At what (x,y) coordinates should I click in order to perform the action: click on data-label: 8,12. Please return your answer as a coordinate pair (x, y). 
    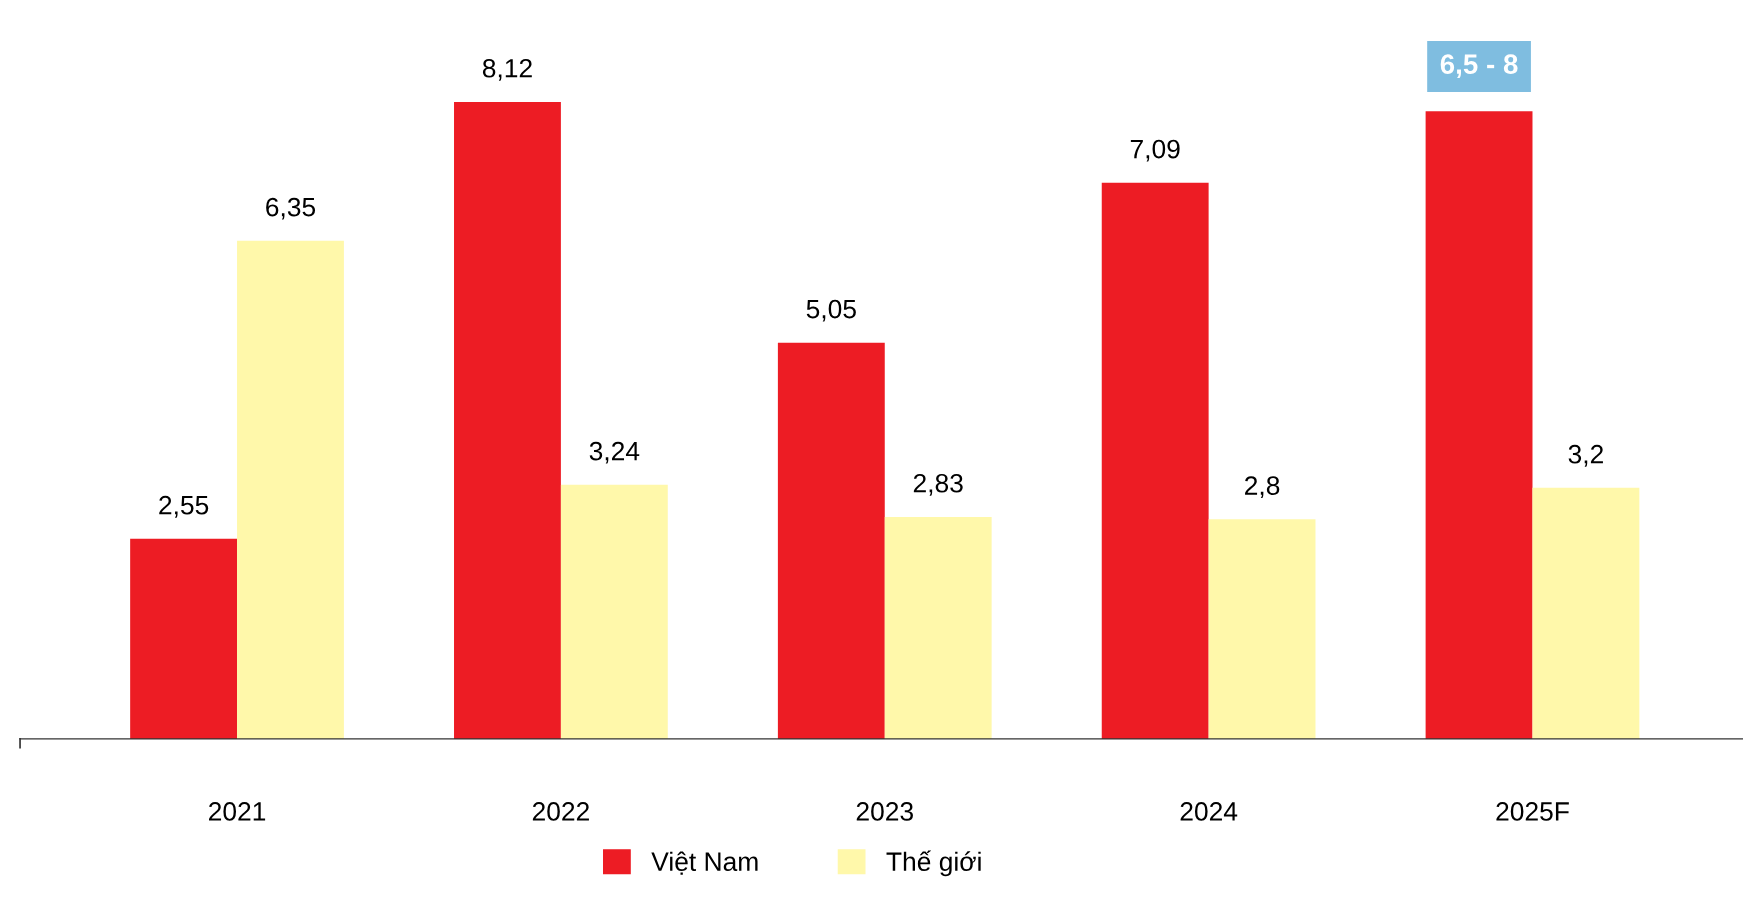
    Looking at the image, I should click on (507, 69).